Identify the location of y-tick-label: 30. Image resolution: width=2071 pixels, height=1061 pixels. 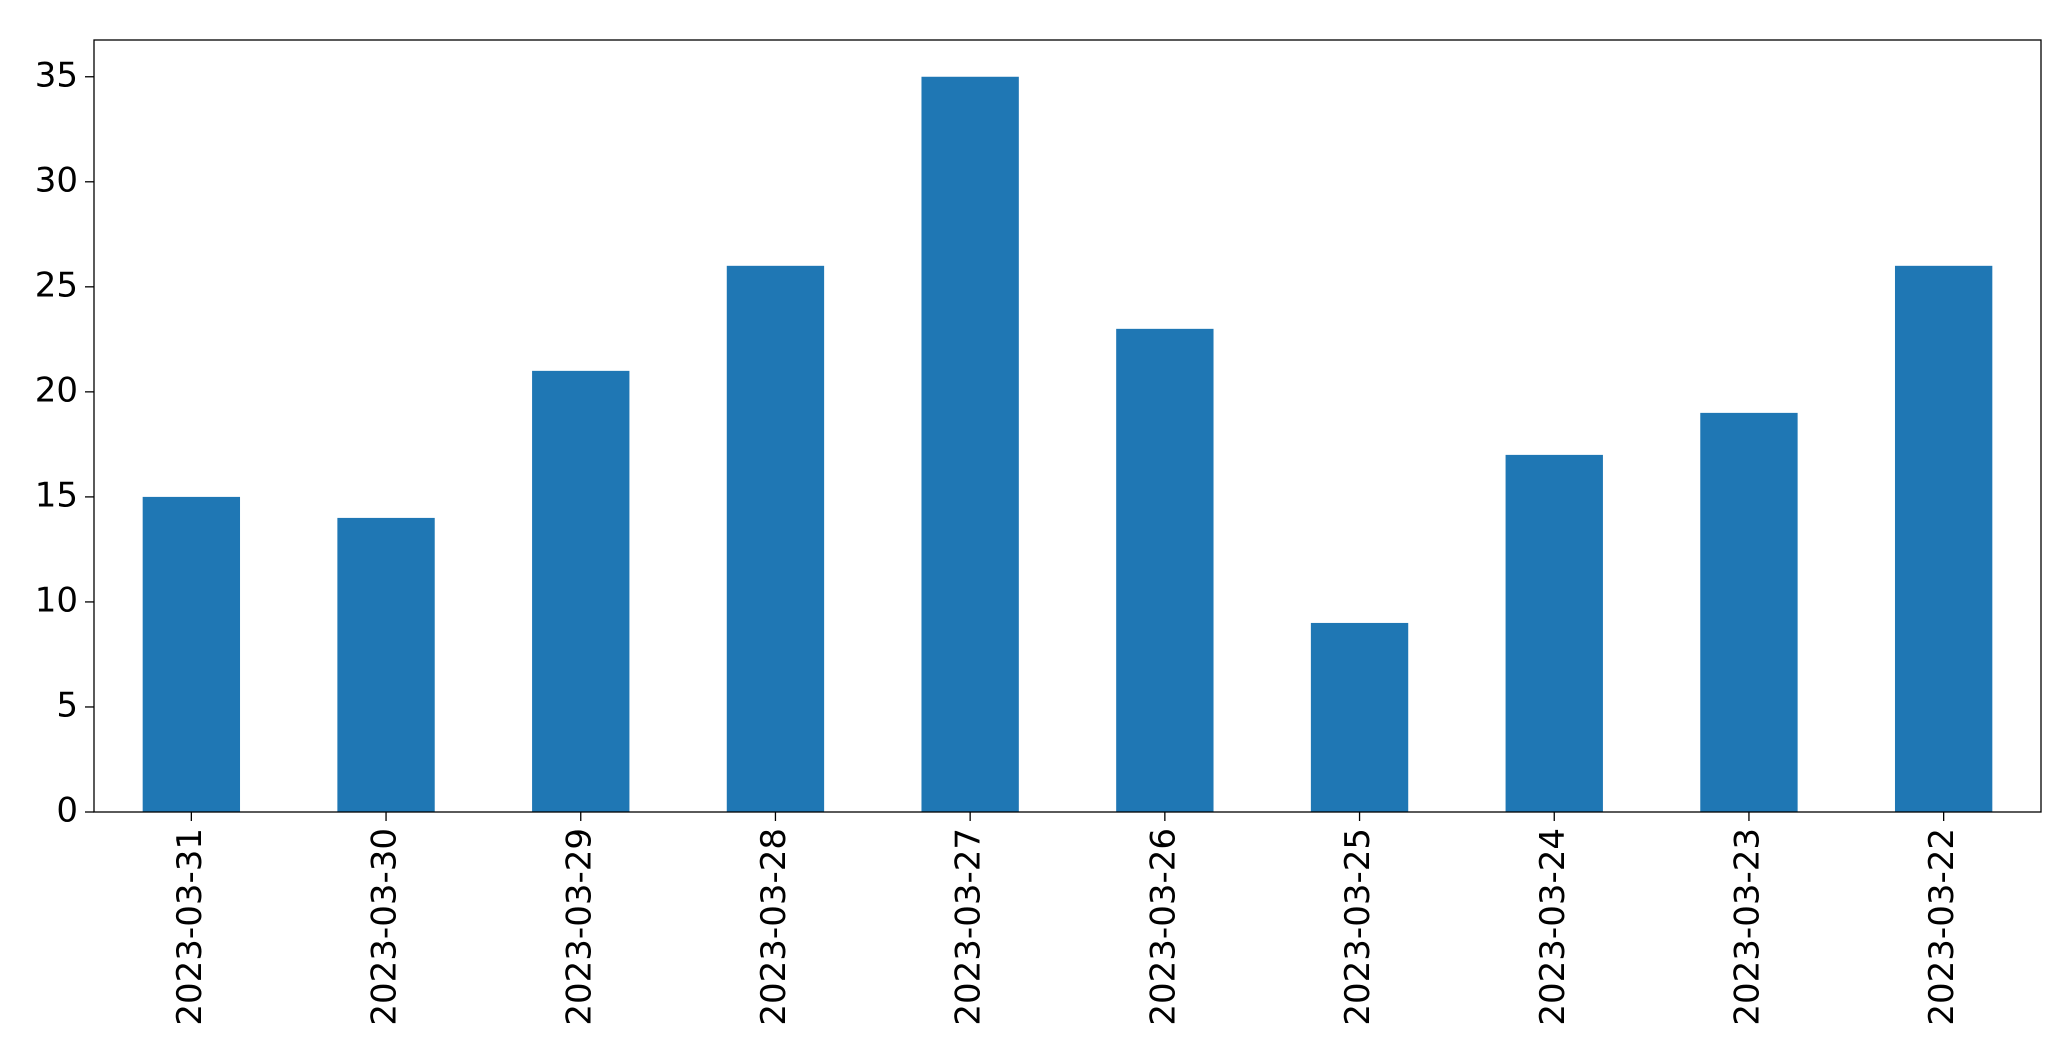
(56, 180).